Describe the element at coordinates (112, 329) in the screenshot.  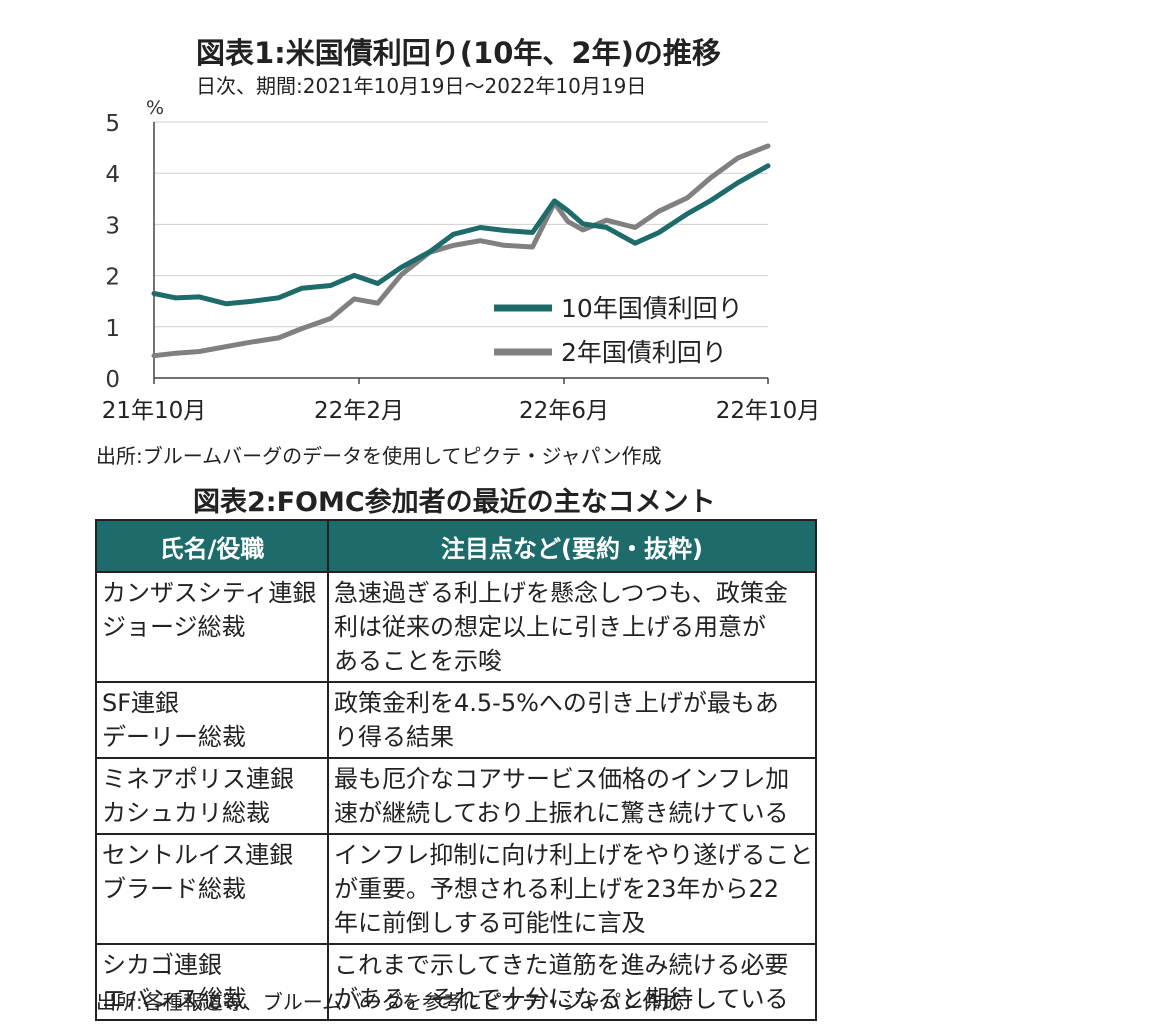
I see `y-tick-label: 1` at that location.